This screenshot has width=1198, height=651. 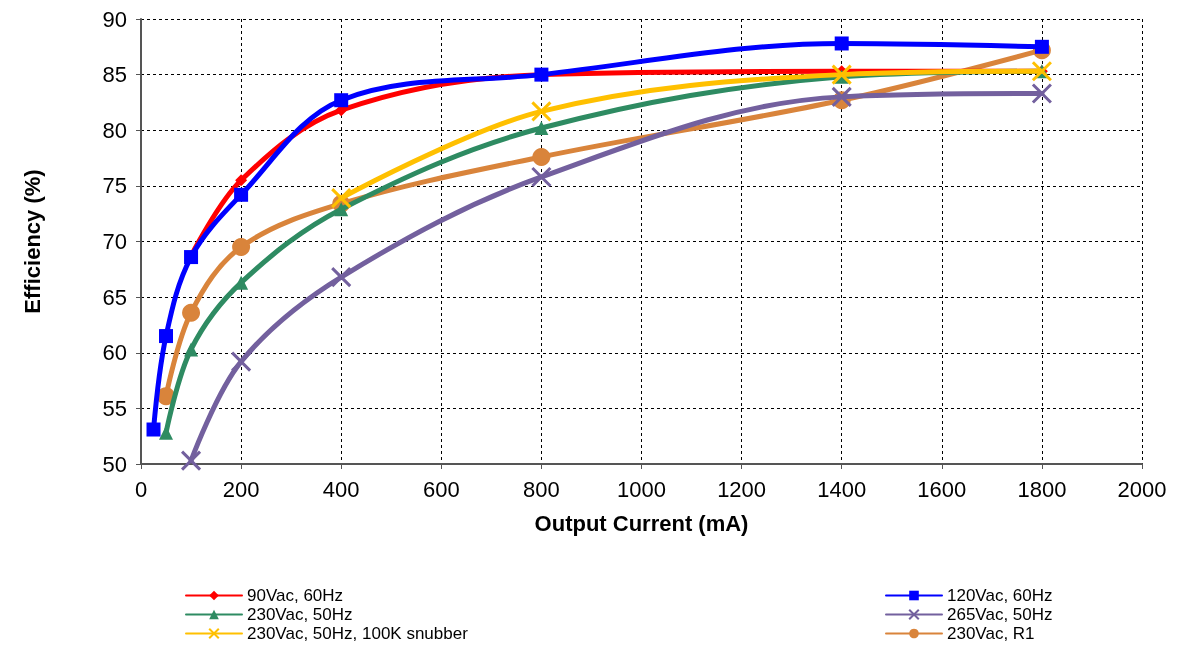 I want to click on x-tick-label: 0, so click(x=141, y=489).